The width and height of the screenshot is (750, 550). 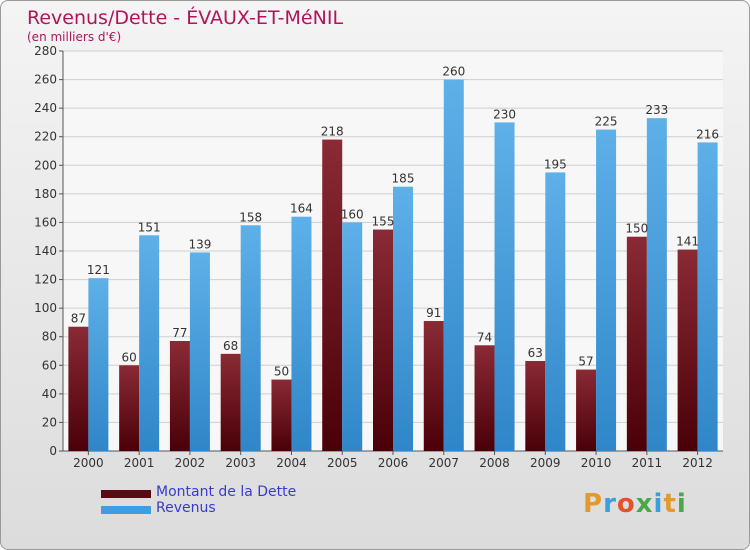 What do you see at coordinates (45, 280) in the screenshot?
I see `y-tick-label: 120` at bounding box center [45, 280].